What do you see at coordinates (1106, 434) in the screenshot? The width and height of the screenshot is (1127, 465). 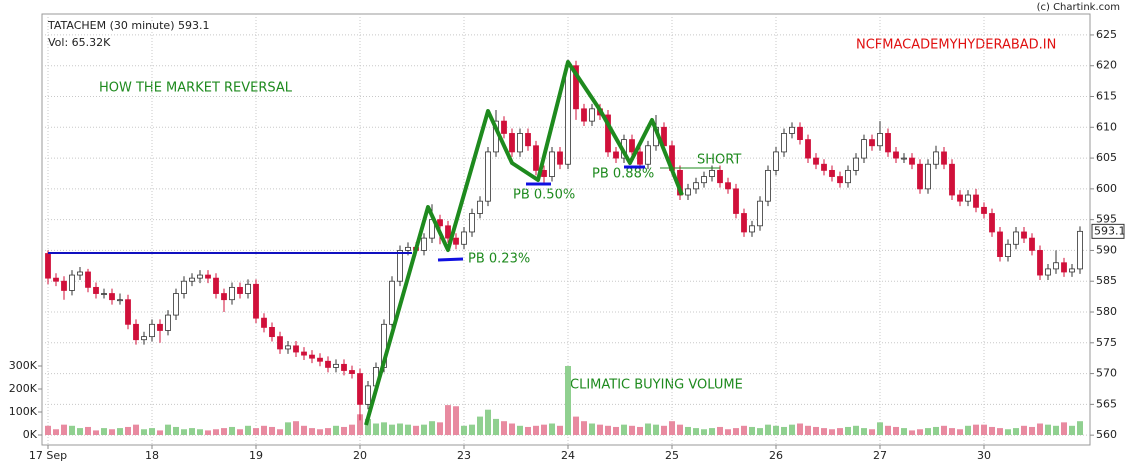 I see `y-tick-label: 560` at bounding box center [1106, 434].